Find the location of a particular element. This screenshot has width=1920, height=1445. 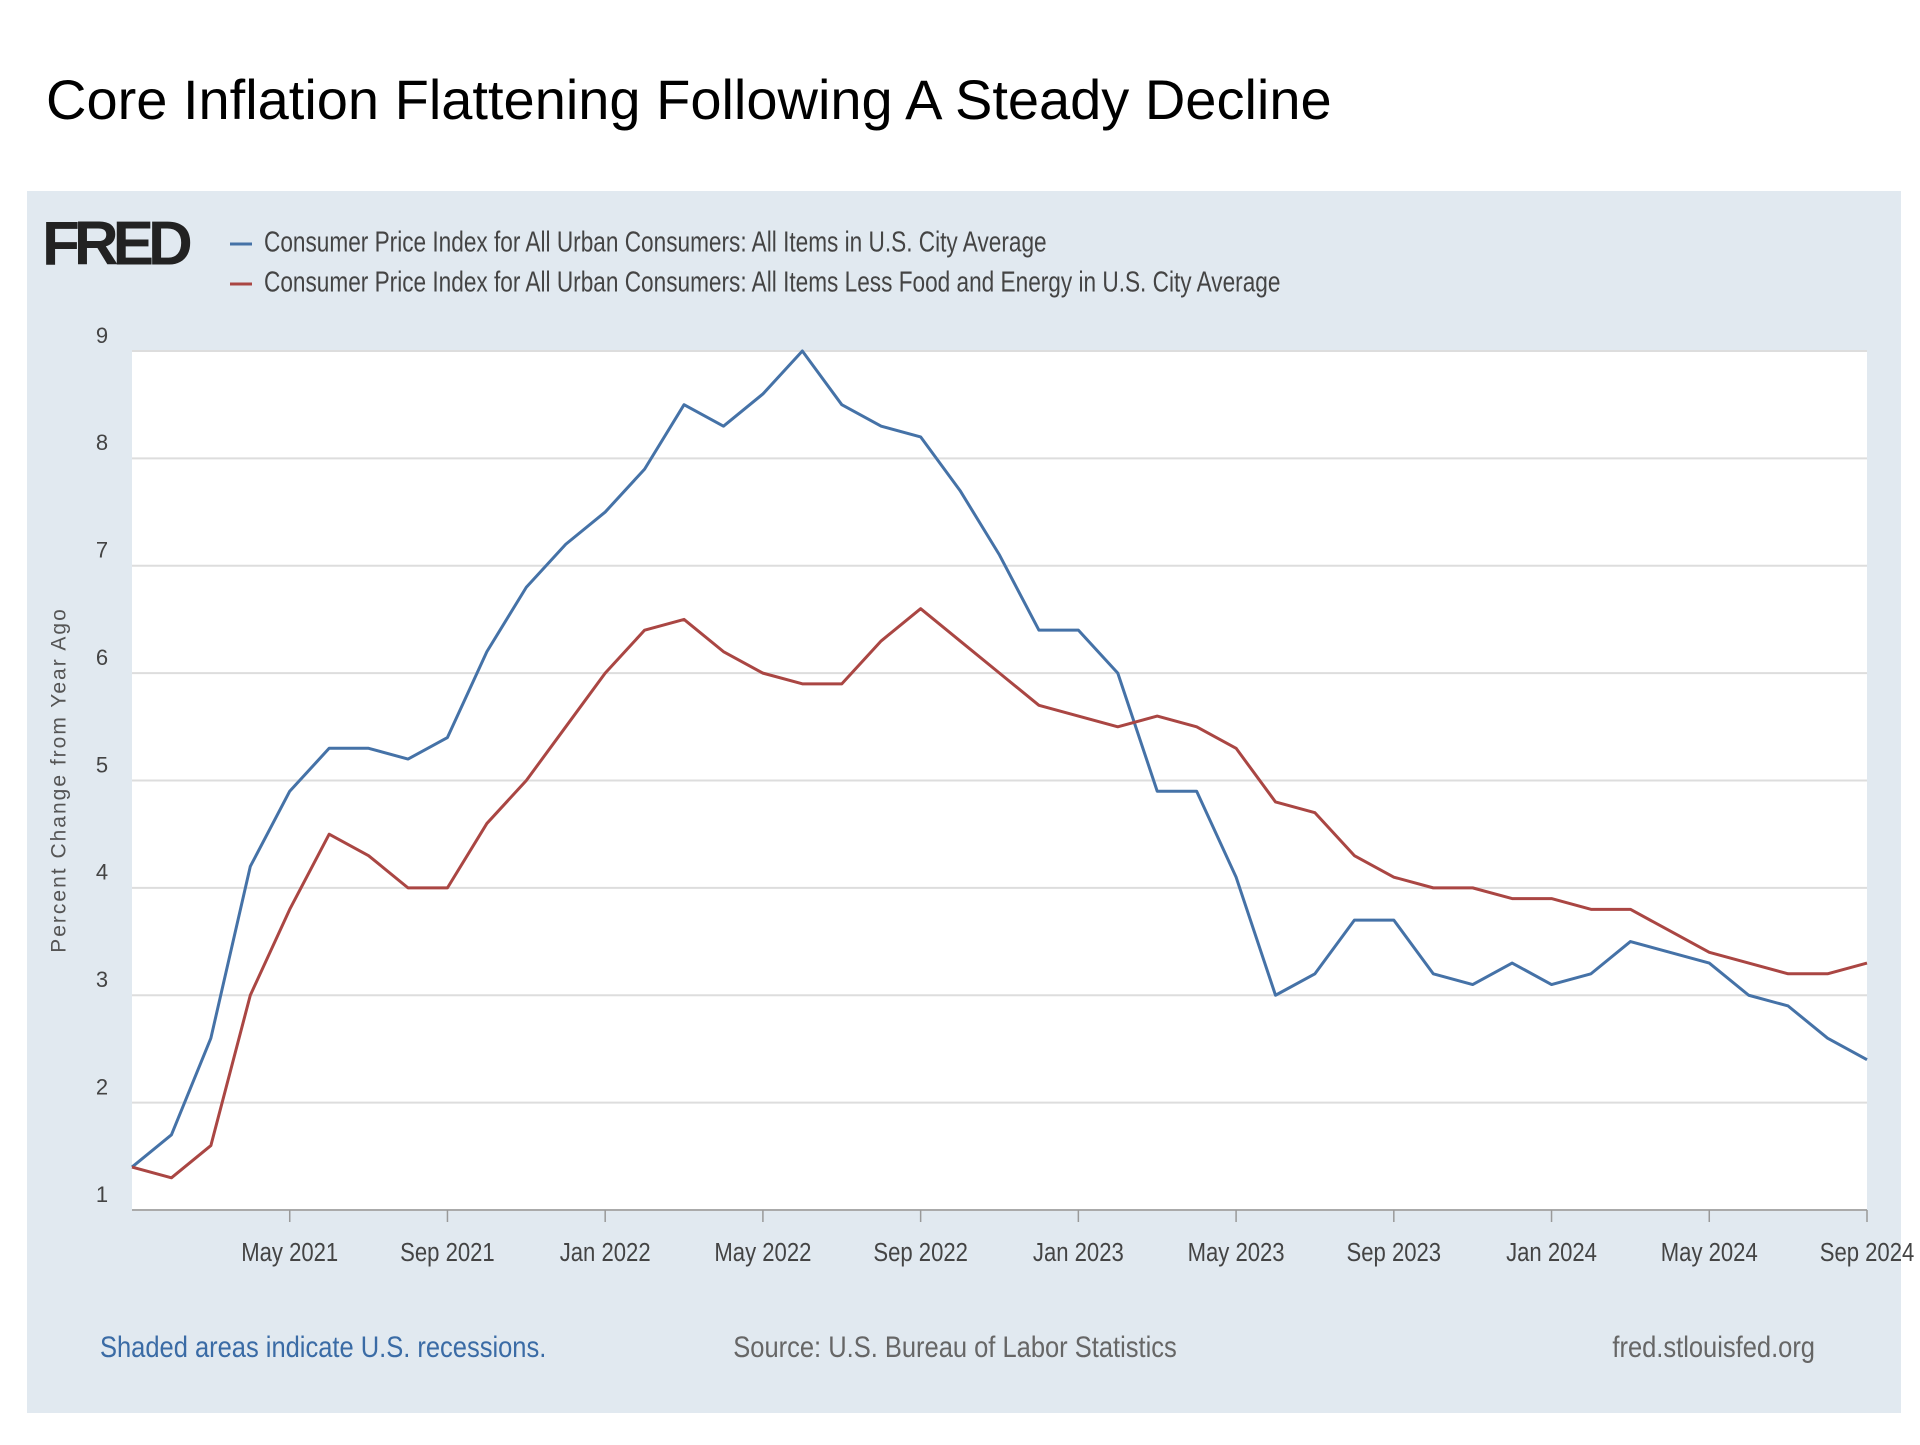

logo: FRED is located at coordinates (116, 243).